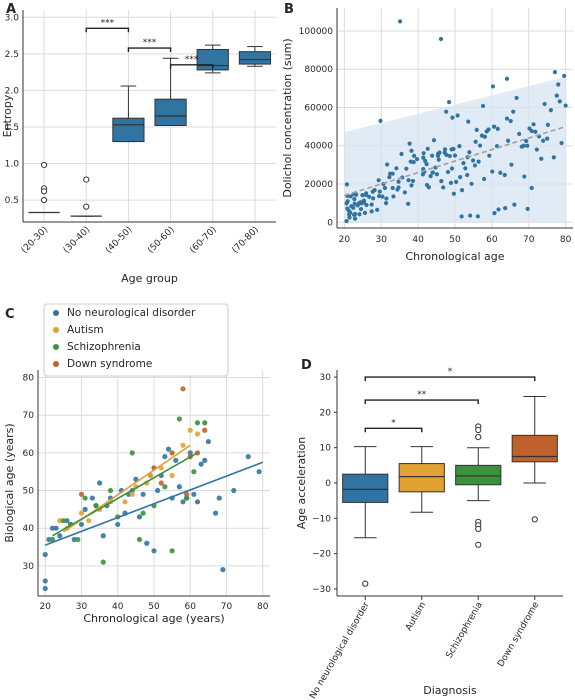 The height and width of the screenshot is (700, 575). I want to click on legend-label: Down syndrome, so click(109, 364).